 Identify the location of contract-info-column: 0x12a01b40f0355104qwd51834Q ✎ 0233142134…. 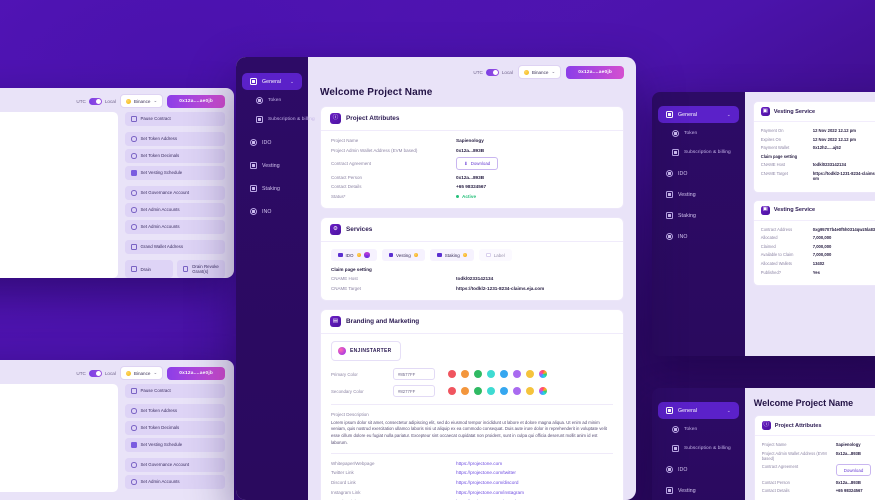
(59, 195).